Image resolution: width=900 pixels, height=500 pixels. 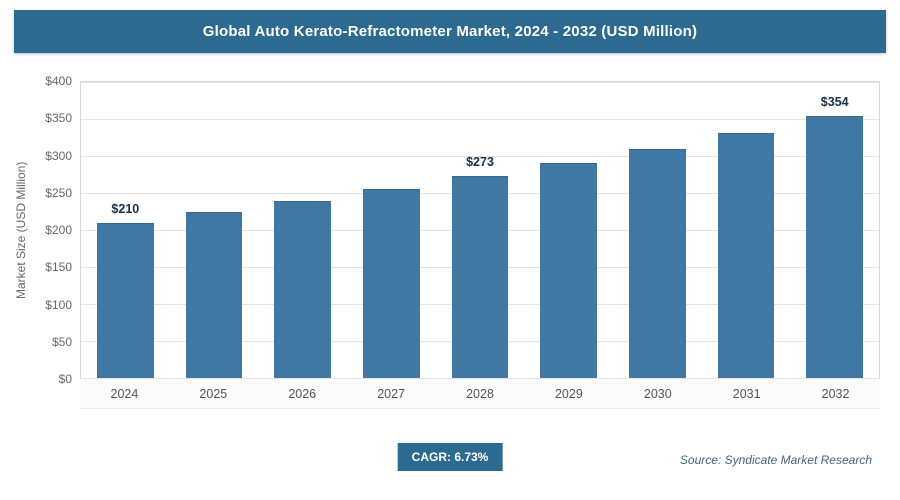 What do you see at coordinates (391, 393) in the screenshot?
I see `x-tick-label-2027: 2027` at bounding box center [391, 393].